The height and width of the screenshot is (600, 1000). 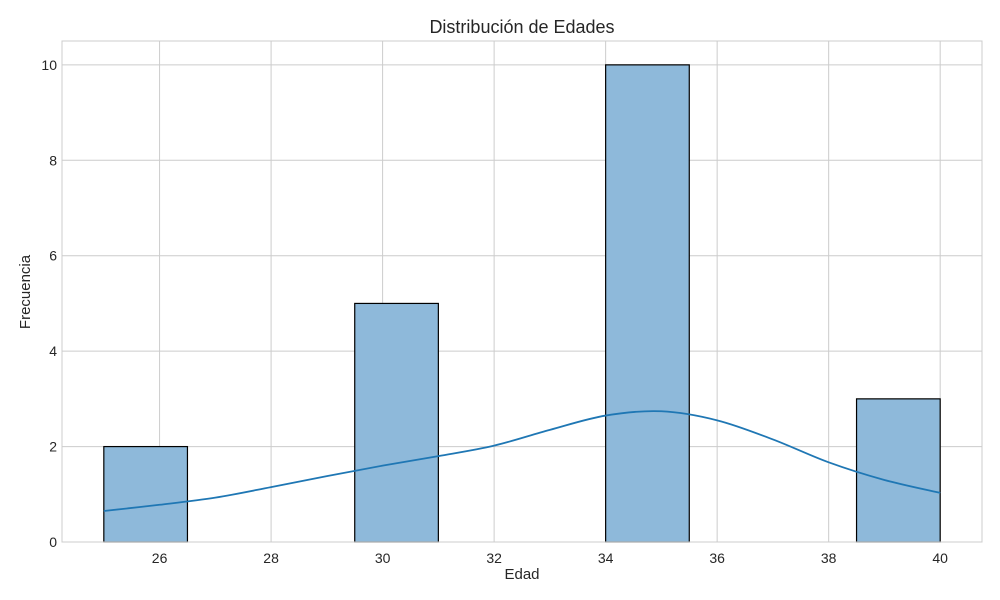 What do you see at coordinates (53, 542) in the screenshot?
I see `y-tick-label: 0` at bounding box center [53, 542].